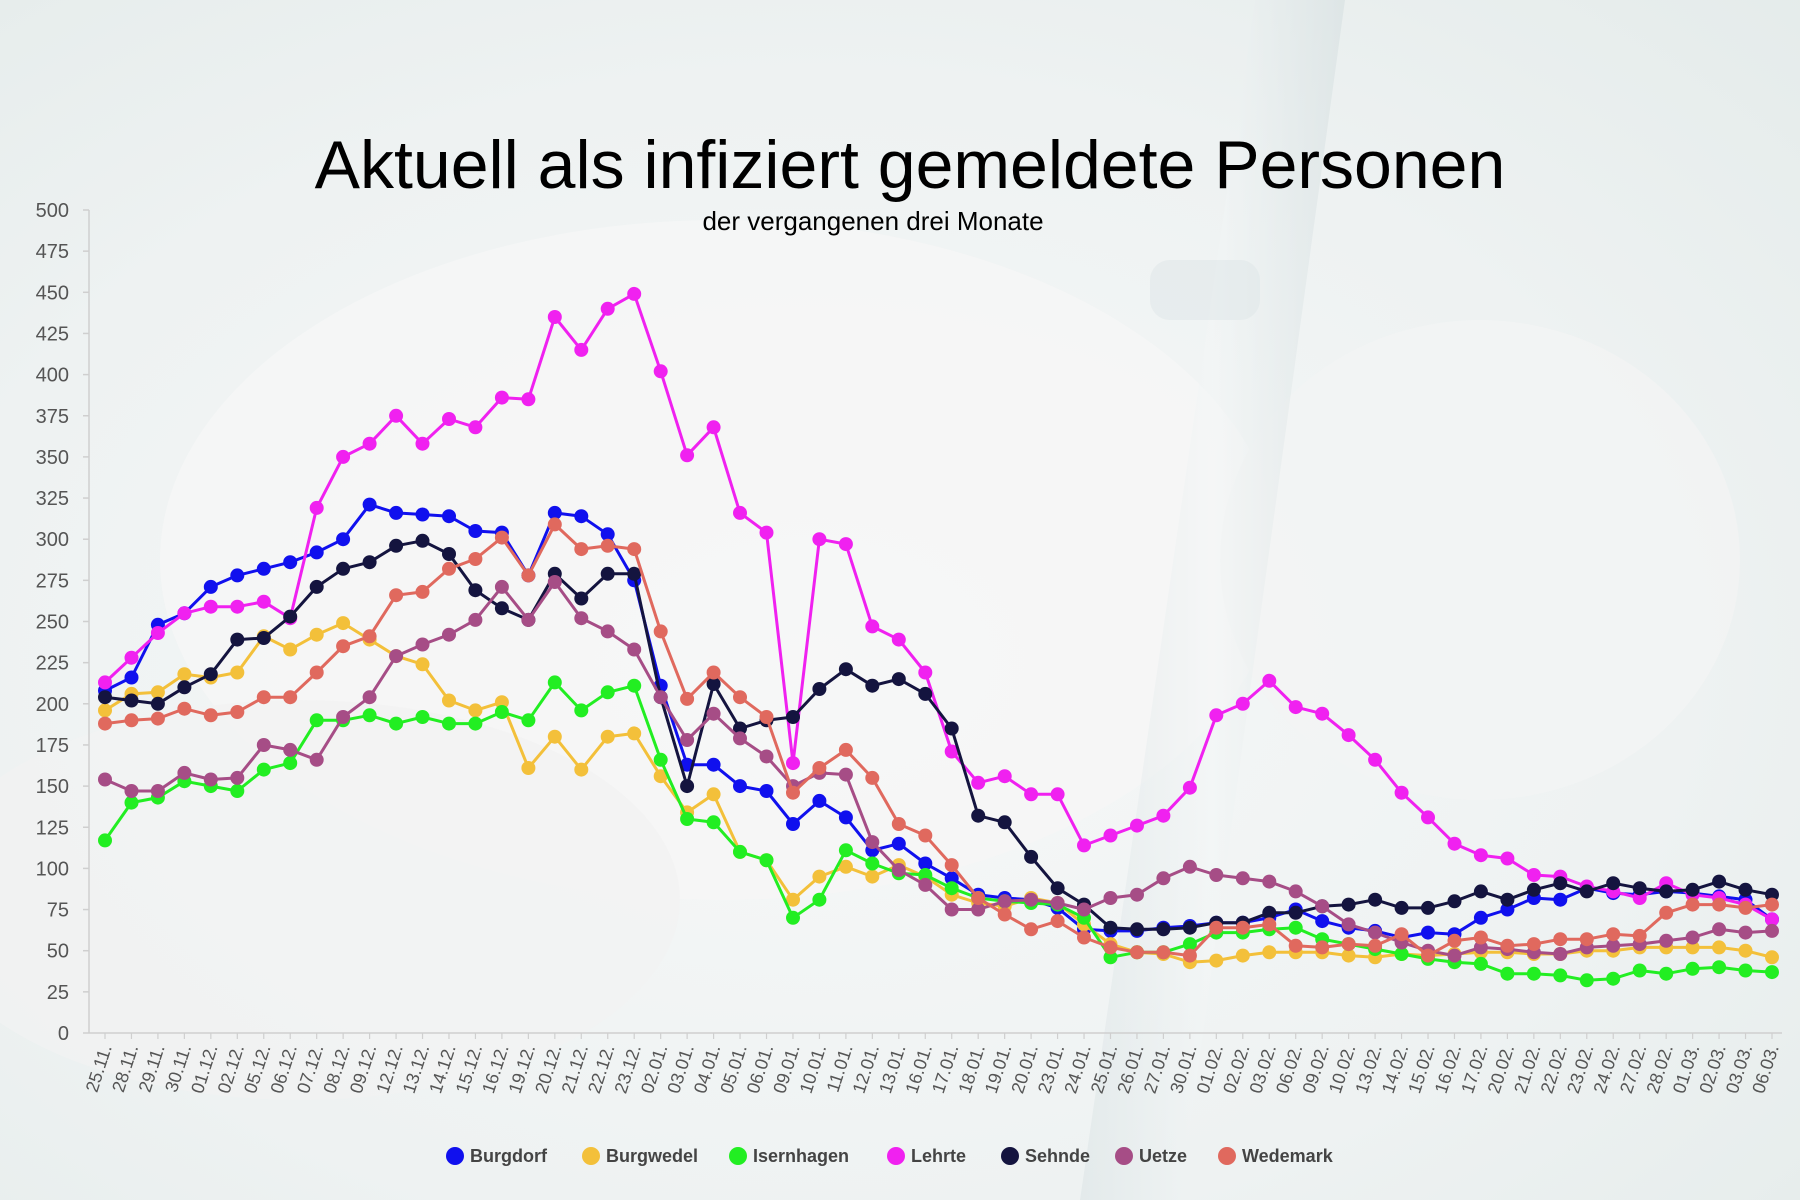 The image size is (1800, 1200). What do you see at coordinates (52, 252) in the screenshot?
I see `y-tick-label: 475` at bounding box center [52, 252].